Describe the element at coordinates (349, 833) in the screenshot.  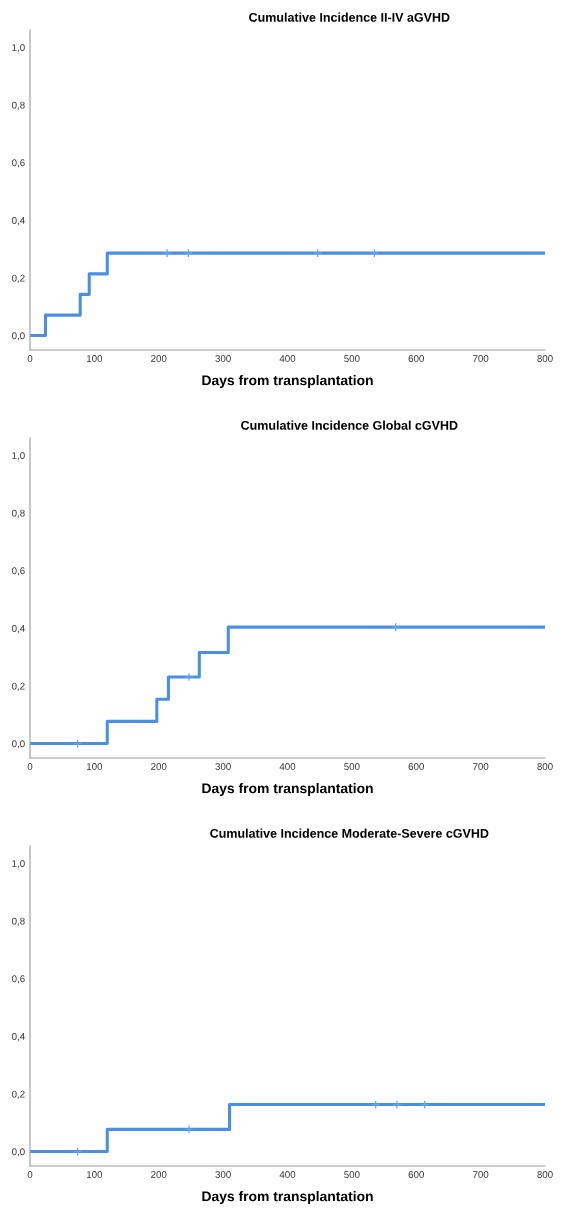
I see `chart-title: Cumulative Incidence Moderate-Severe cGVHD` at that location.